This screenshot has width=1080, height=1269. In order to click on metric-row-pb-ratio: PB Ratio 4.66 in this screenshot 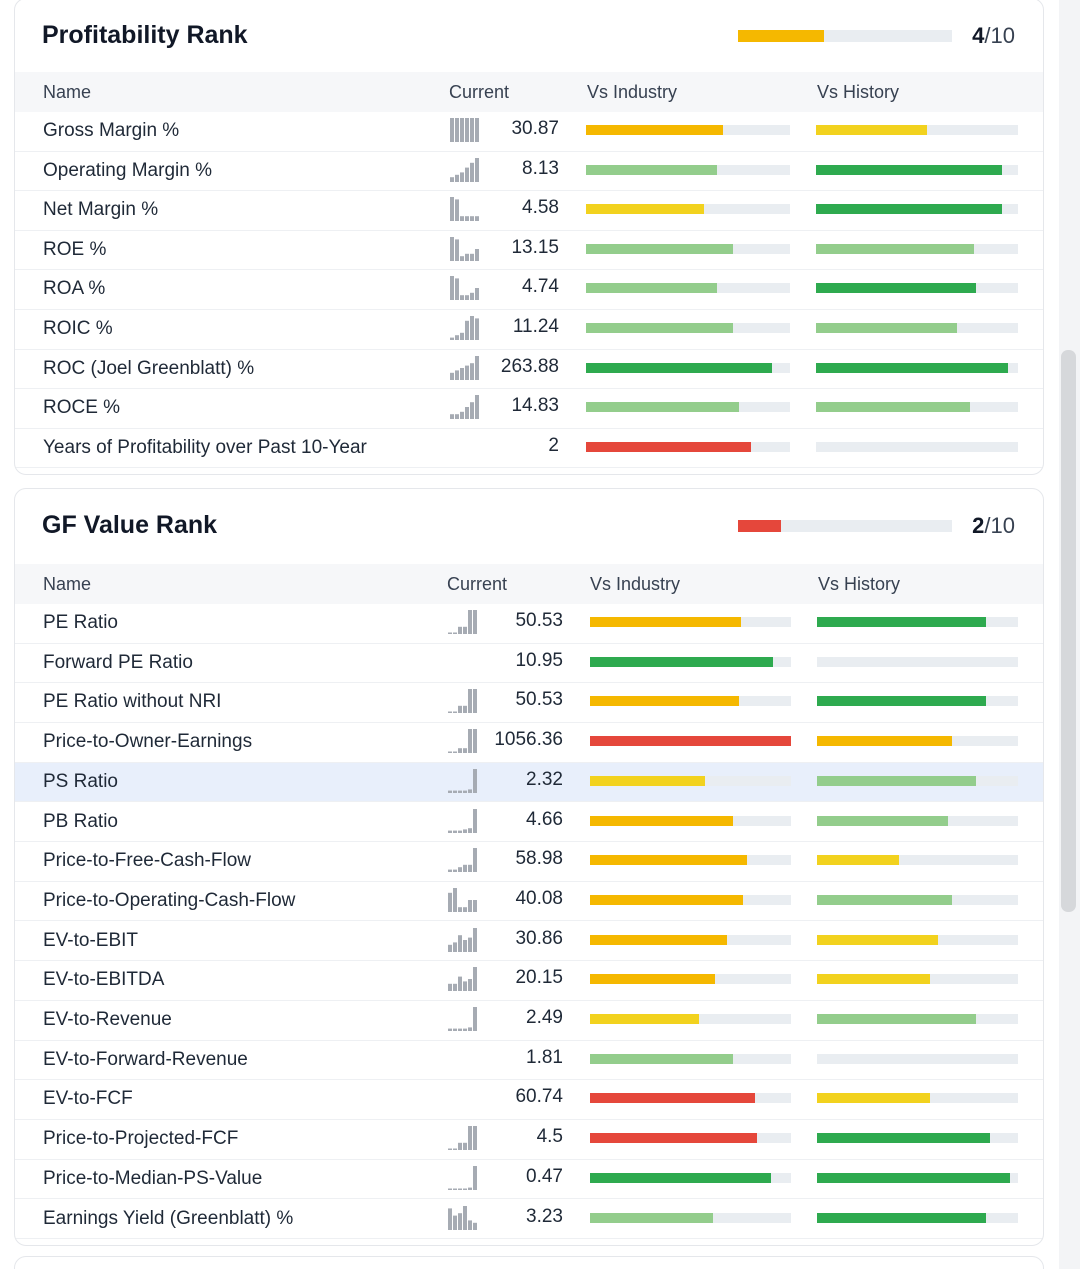, I will do `click(529, 823)`.